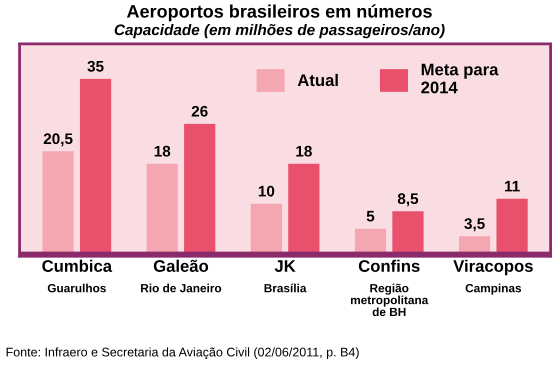 This screenshot has height=366, width=559. What do you see at coordinates (474, 225) in the screenshot?
I see `data-label: 3,5` at bounding box center [474, 225].